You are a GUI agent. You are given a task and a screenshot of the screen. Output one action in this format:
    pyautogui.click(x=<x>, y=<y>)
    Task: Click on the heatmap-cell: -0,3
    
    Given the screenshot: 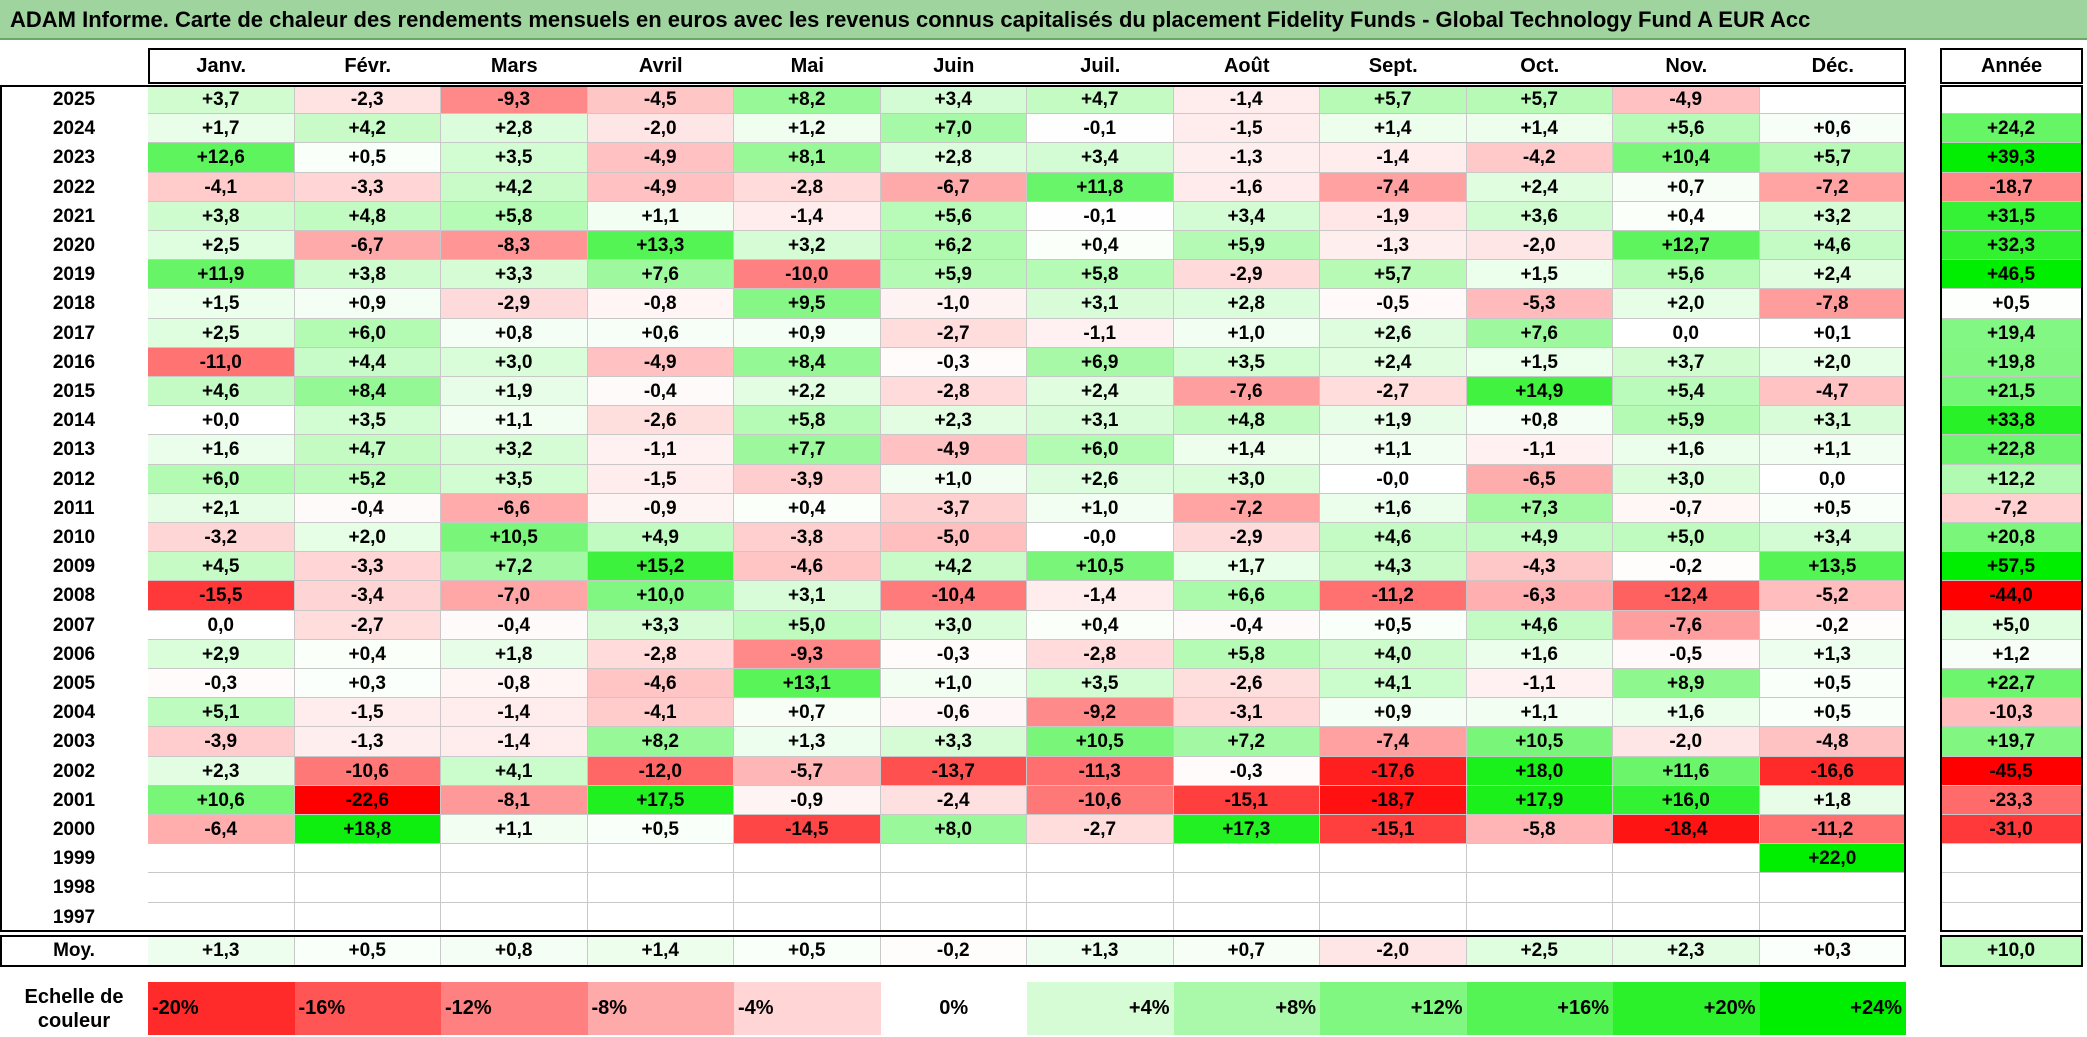 What is the action you would take?
    pyautogui.click(x=953, y=654)
    